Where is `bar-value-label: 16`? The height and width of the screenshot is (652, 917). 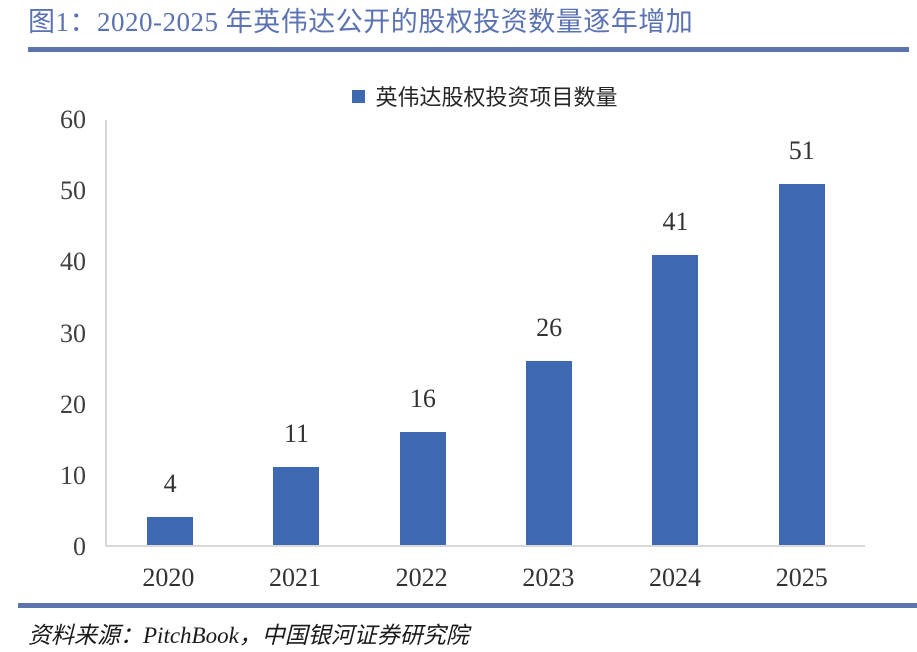 bar-value-label: 16 is located at coordinates (422, 398).